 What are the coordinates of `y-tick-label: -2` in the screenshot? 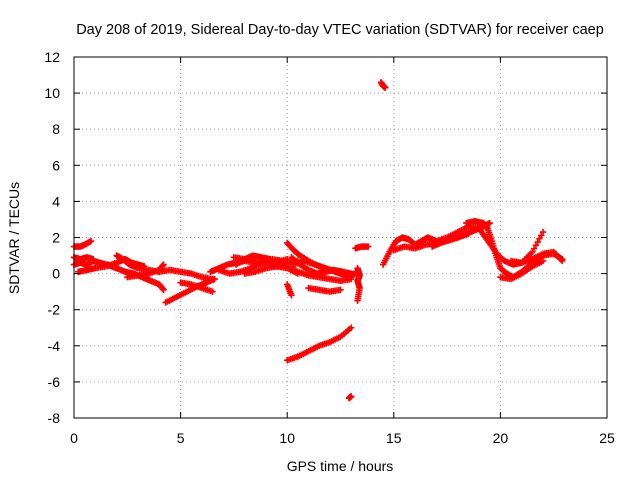 It's located at (54, 310).